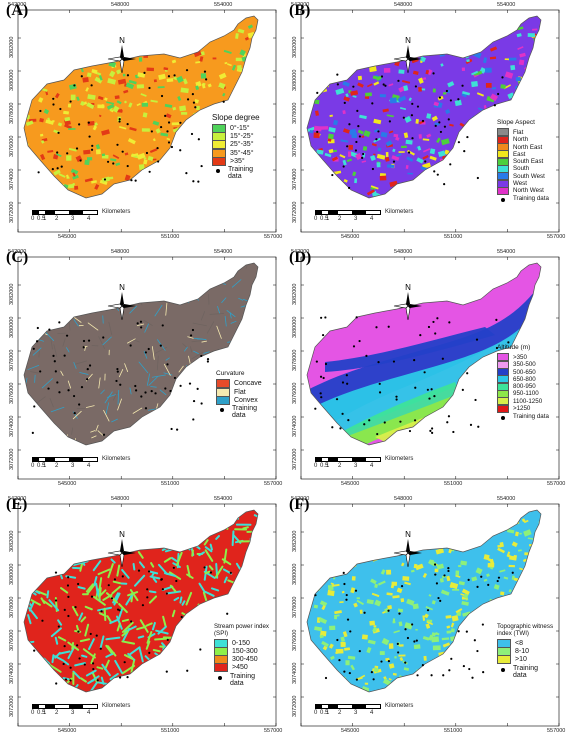  What do you see at coordinates (244, 400) in the screenshot?
I see `legend-item: Convex` at bounding box center [244, 400].